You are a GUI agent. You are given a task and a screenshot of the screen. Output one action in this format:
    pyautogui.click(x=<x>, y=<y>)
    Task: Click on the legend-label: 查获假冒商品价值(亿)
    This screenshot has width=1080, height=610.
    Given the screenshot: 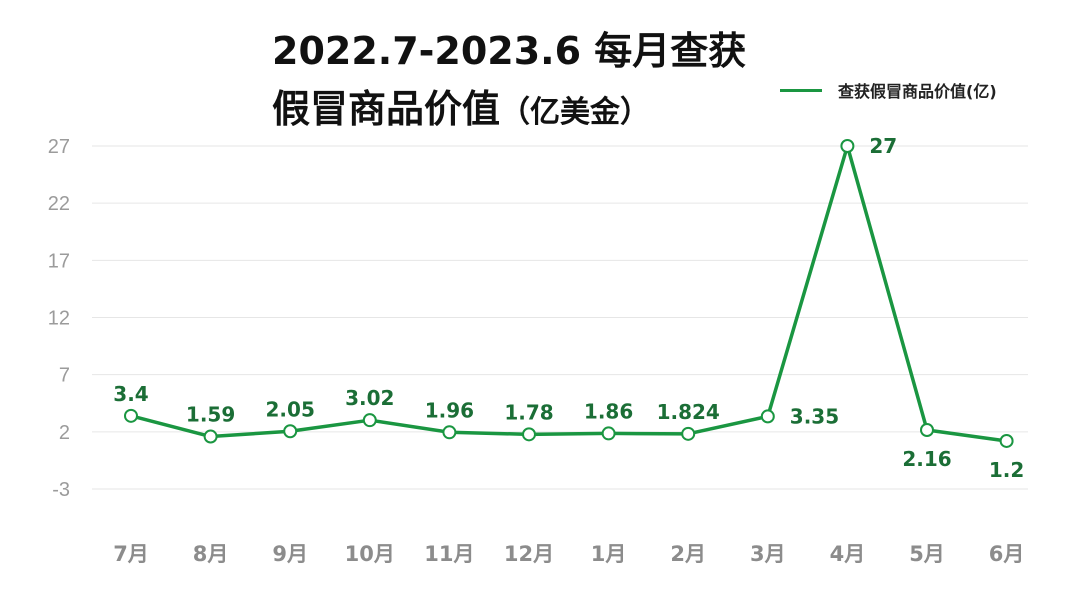 What is the action you would take?
    pyautogui.click(x=917, y=91)
    